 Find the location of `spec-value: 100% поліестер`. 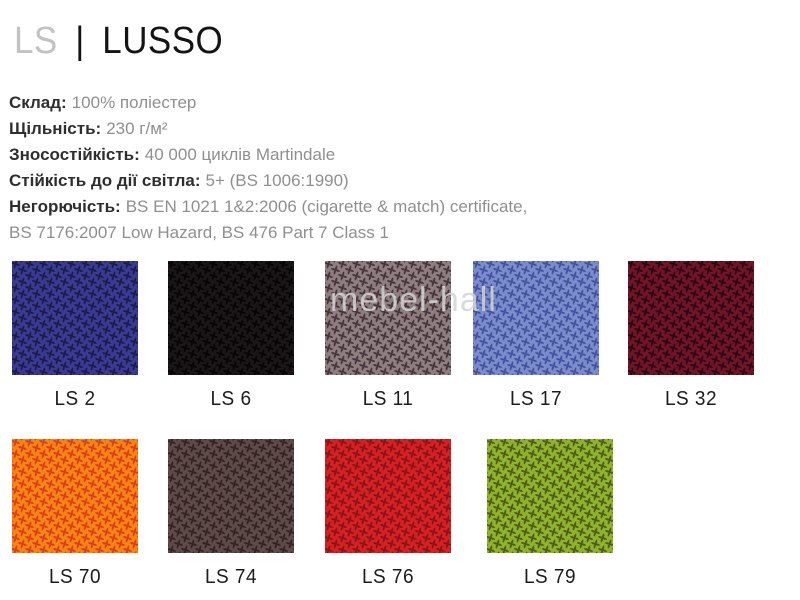

spec-value: 100% поліестер is located at coordinates (134, 102).